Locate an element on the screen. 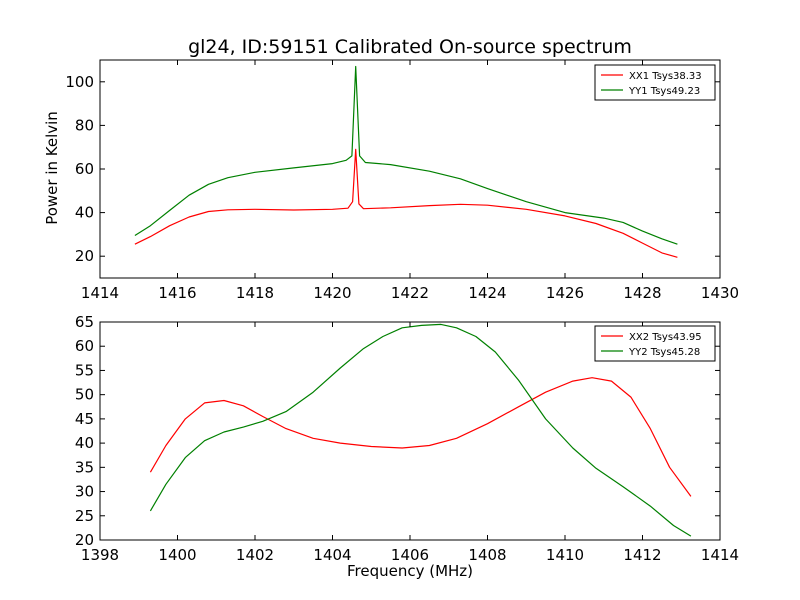 The width and height of the screenshot is (800, 600). x-tick-label: 1424 is located at coordinates (487, 293).